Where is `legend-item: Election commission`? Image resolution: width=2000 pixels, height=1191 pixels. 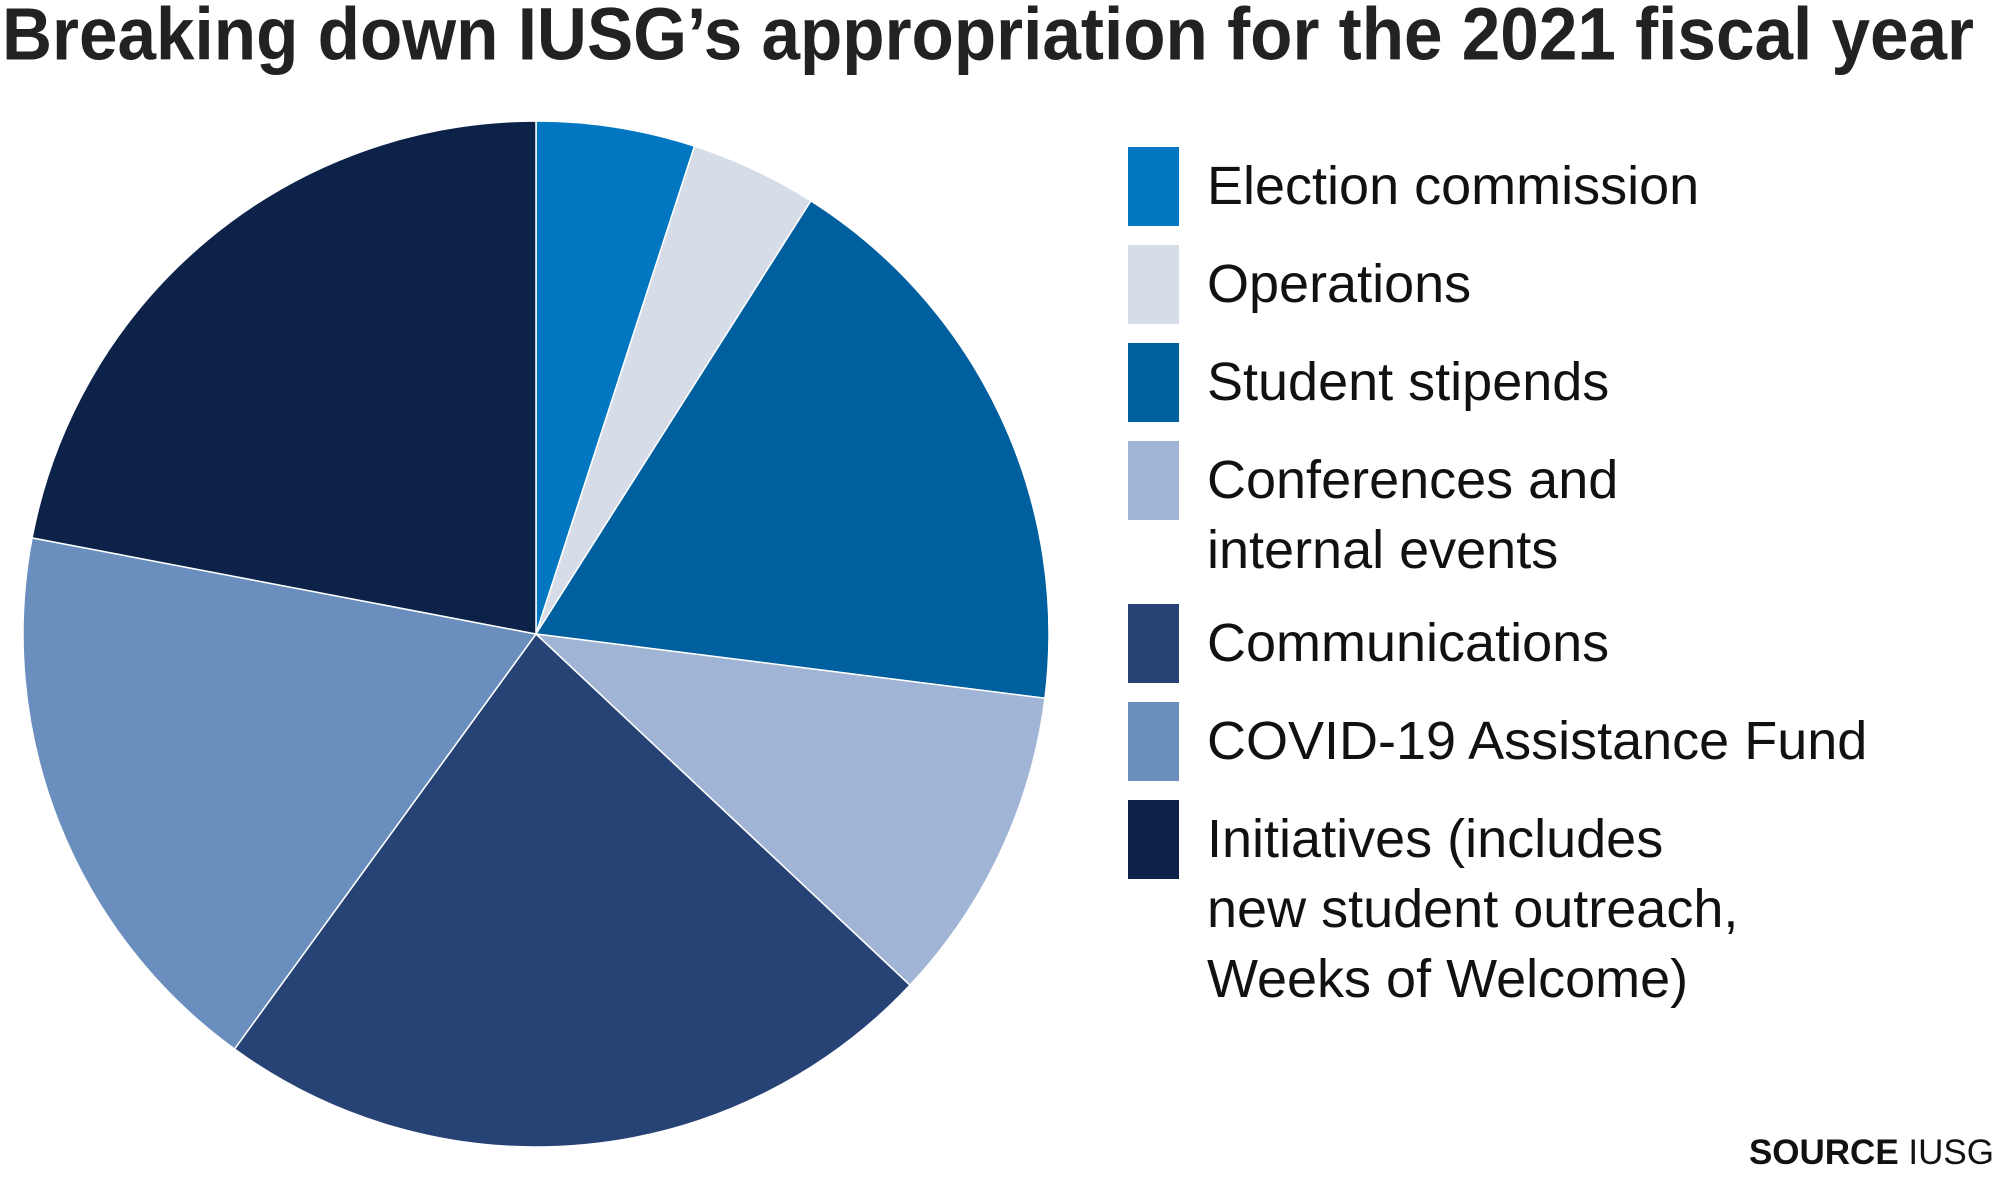
legend-item: Election commission is located at coordinates (1497, 186).